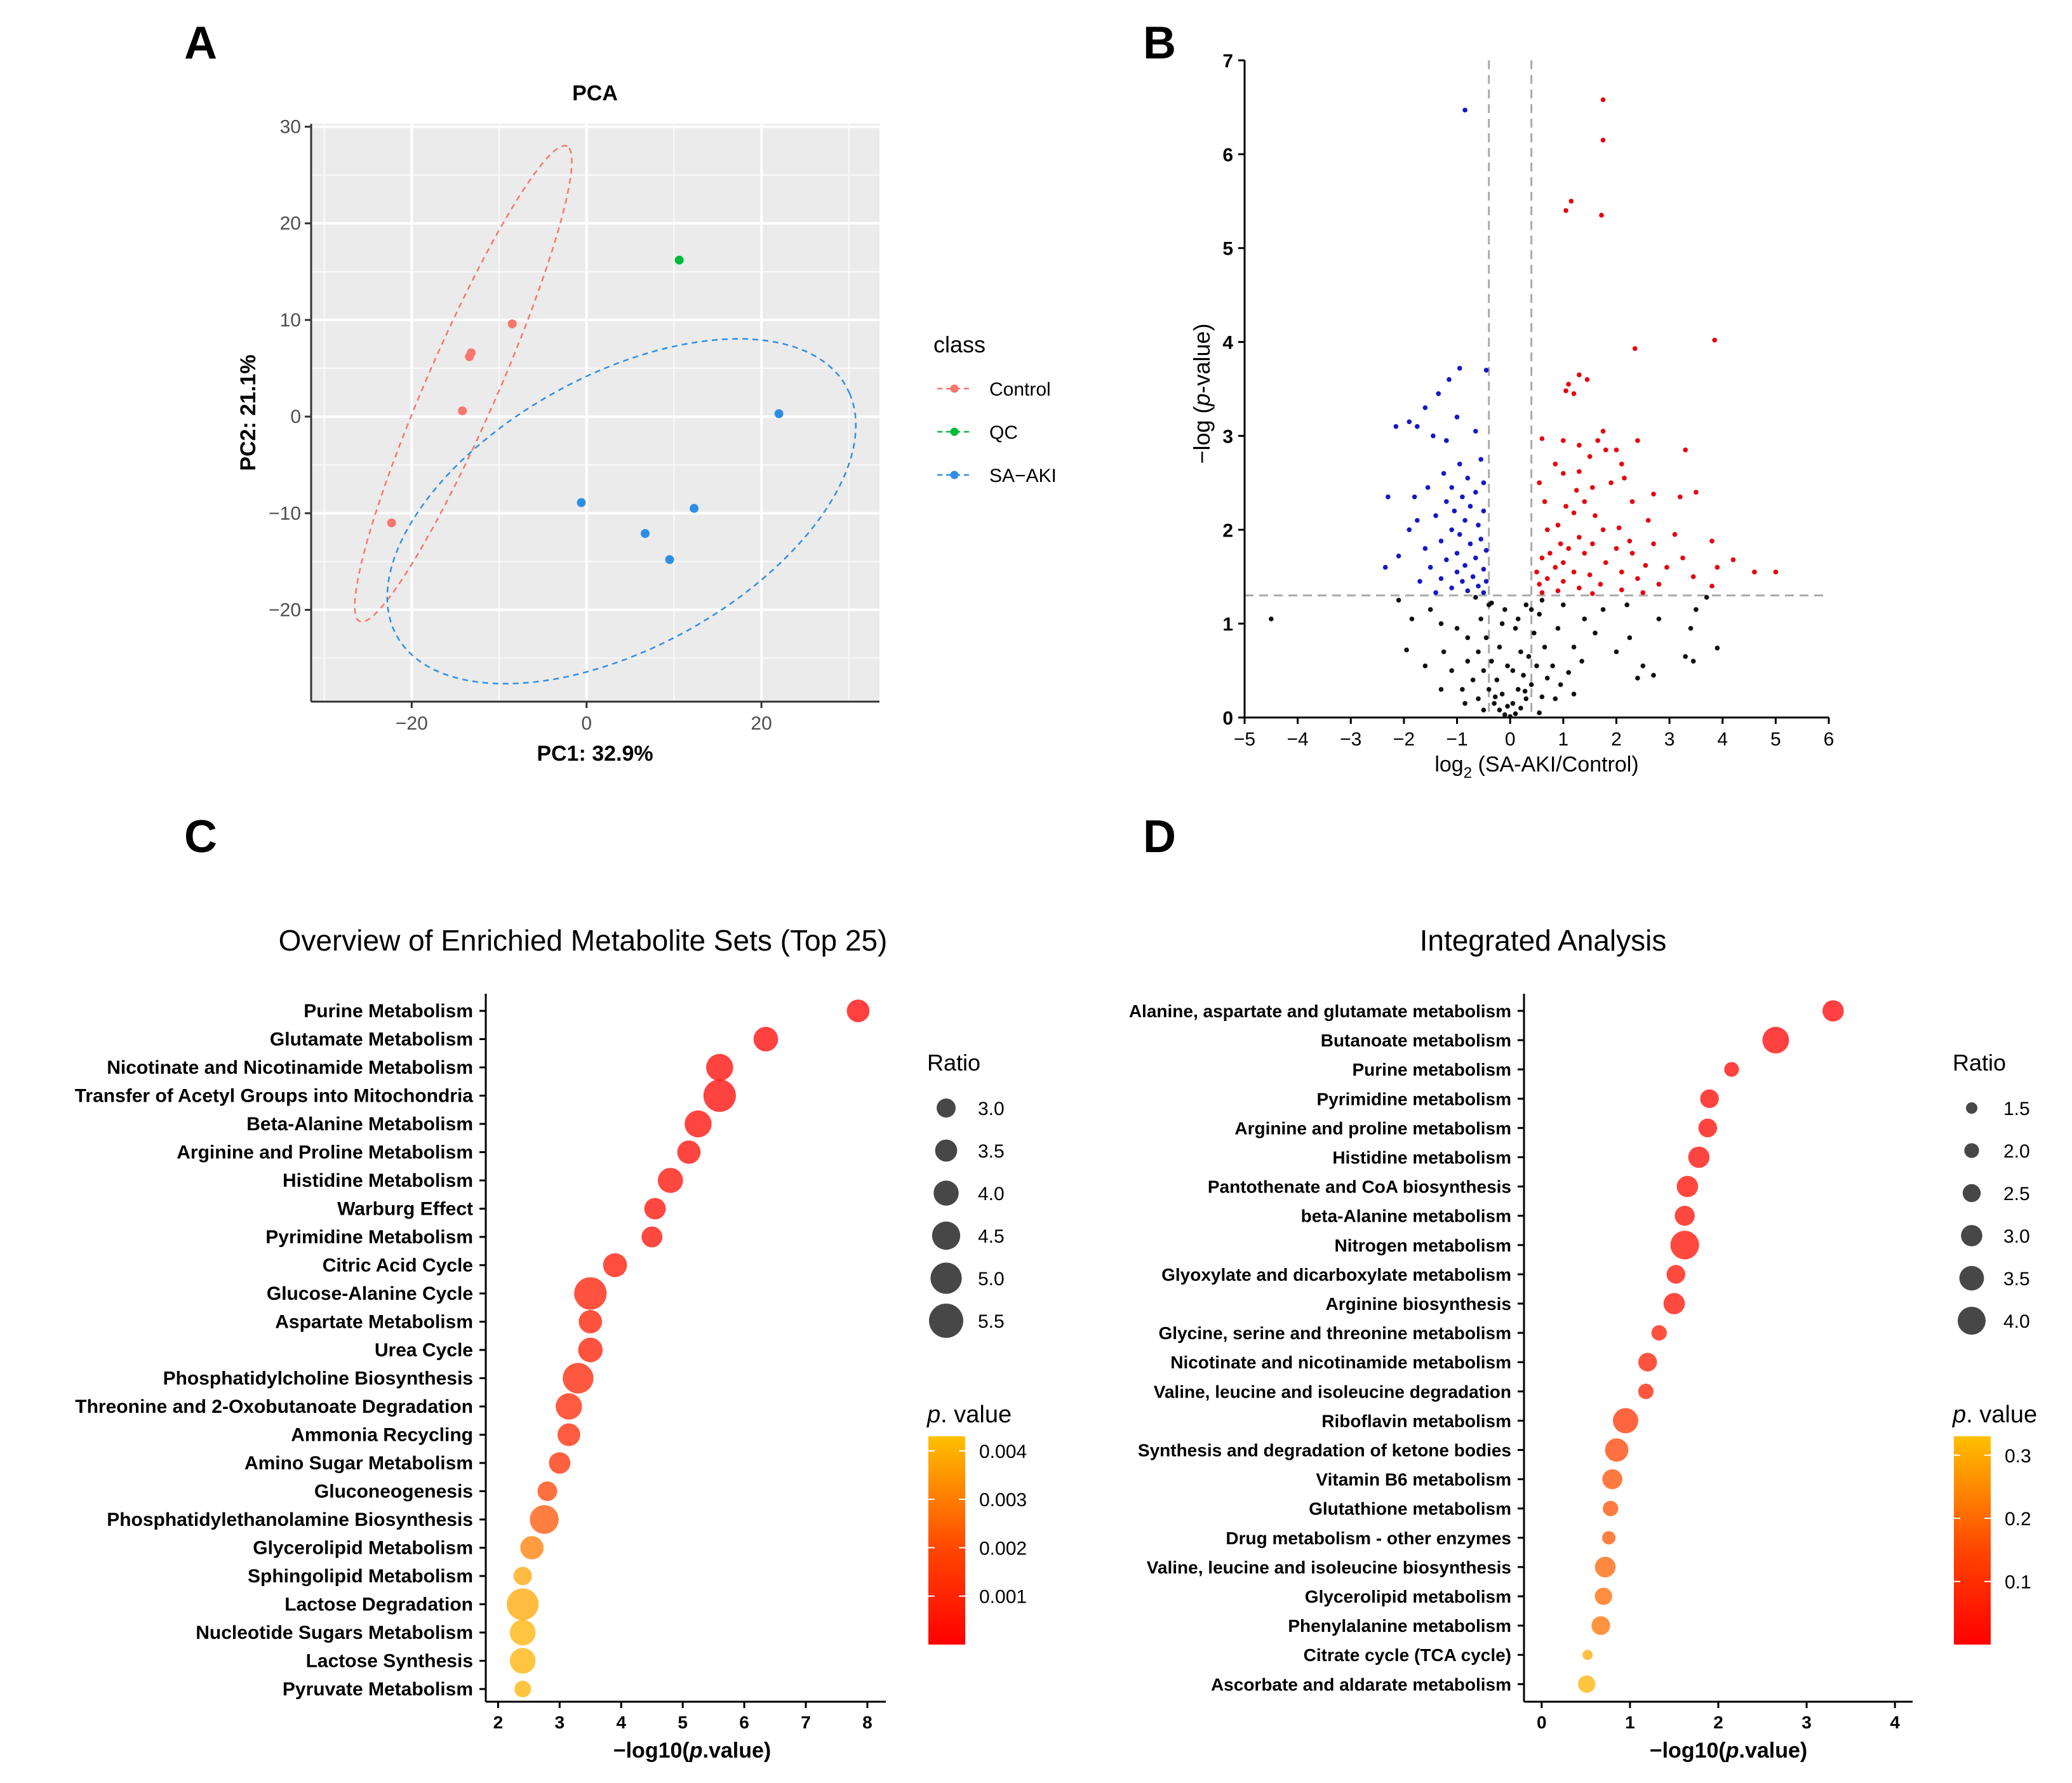 This screenshot has height=1783, width=2072. Describe the element at coordinates (954, 388) in the screenshot. I see `pca-legend-key-point` at that location.